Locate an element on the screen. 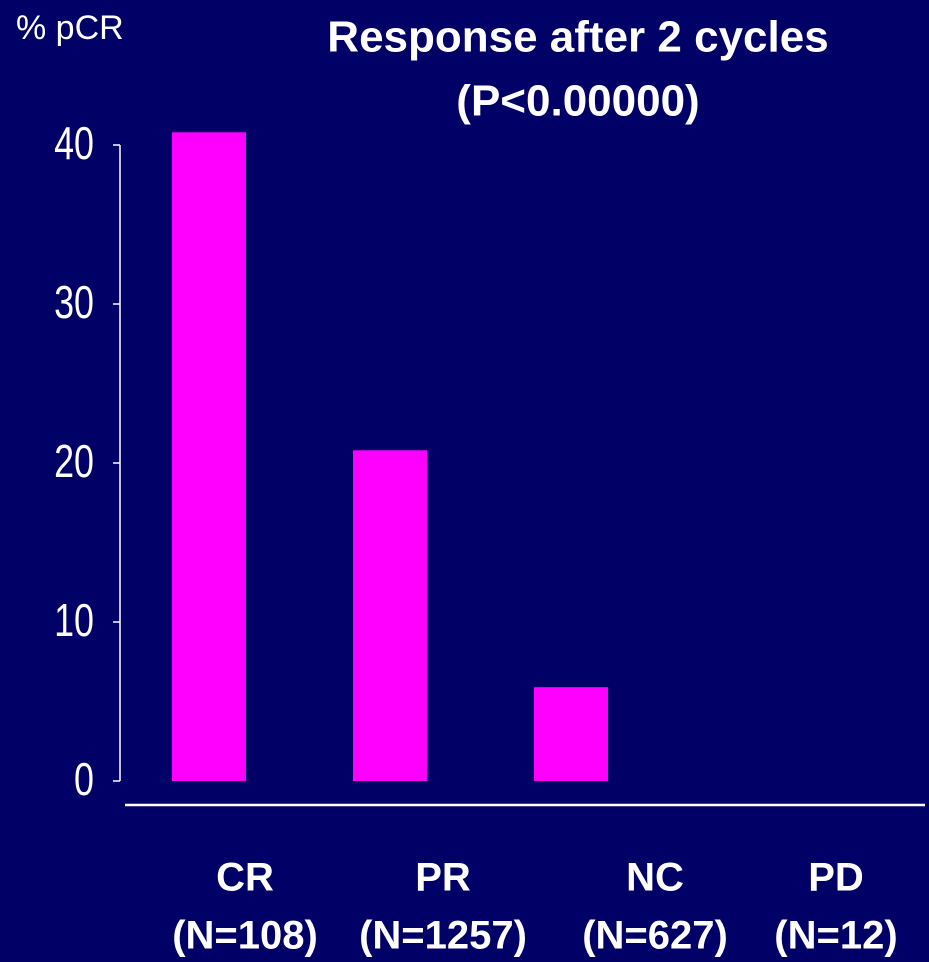 This screenshot has width=929, height=962. y-tick-label: 20 is located at coordinates (74, 461).